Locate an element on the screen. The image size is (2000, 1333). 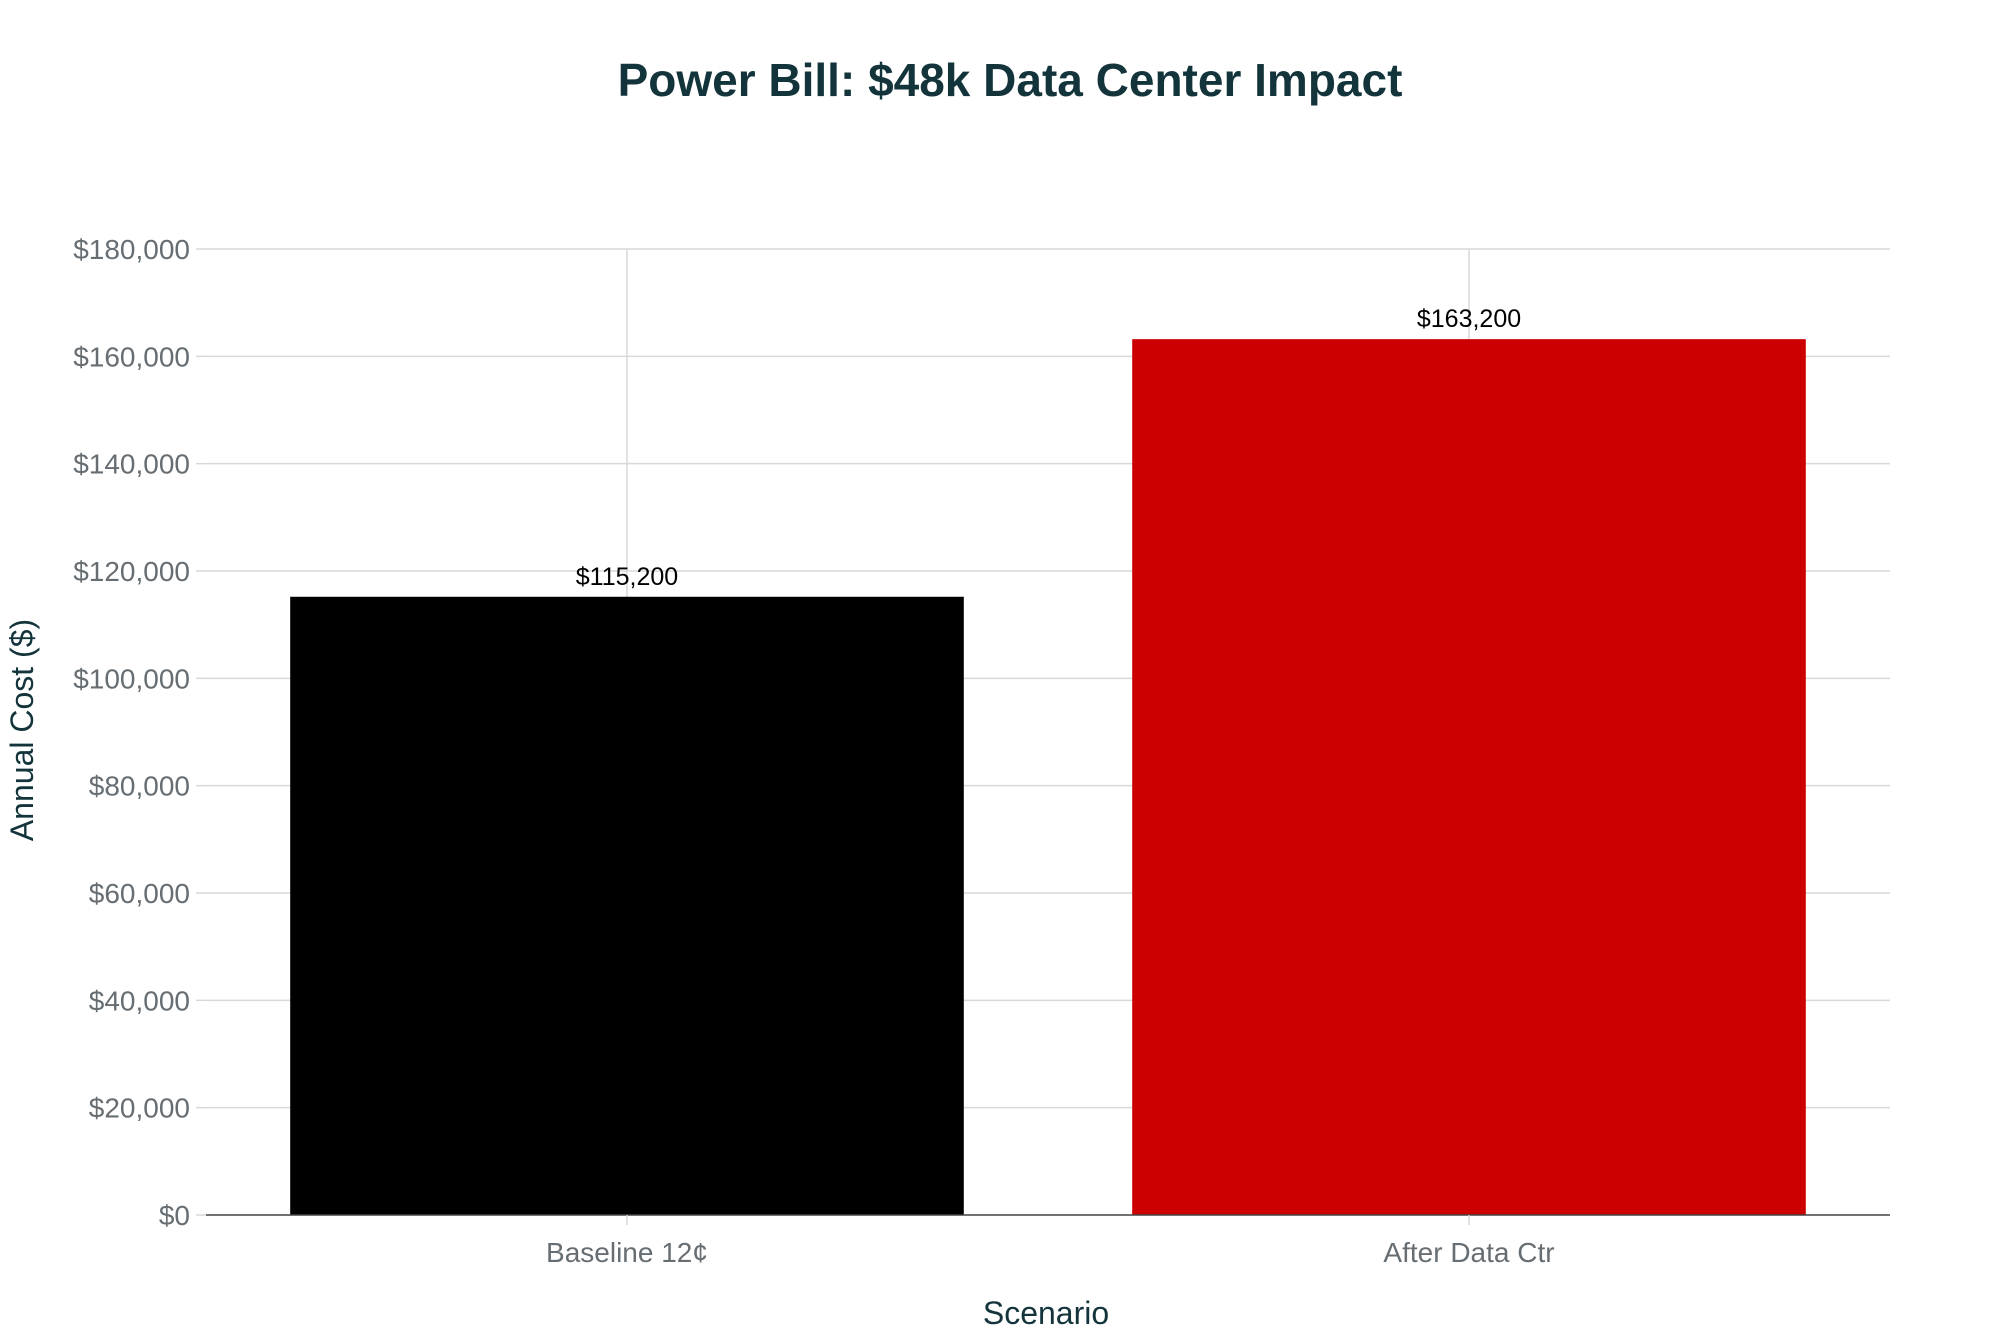
y-tick-label: $120,000 is located at coordinates (131, 571).